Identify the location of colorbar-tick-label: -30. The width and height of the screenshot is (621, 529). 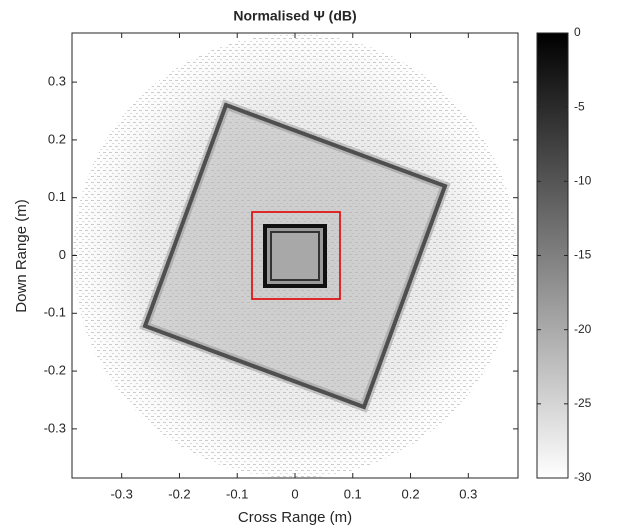
(583, 477).